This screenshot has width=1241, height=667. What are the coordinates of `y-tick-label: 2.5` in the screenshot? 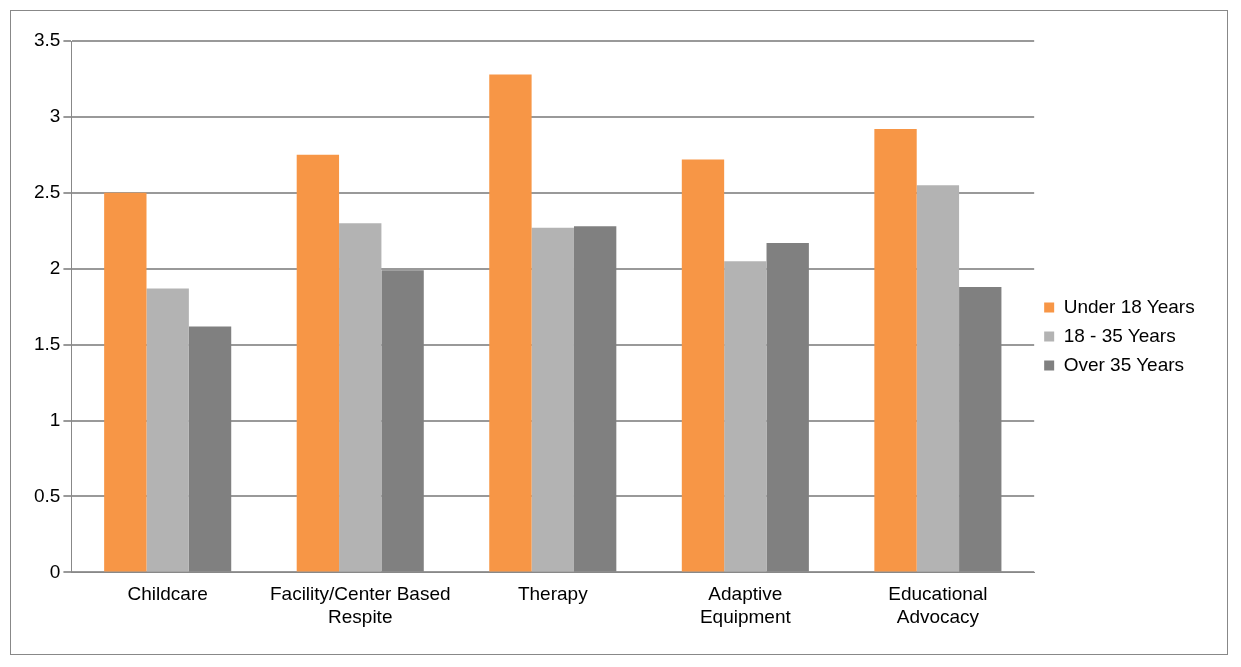 It's located at (47, 192).